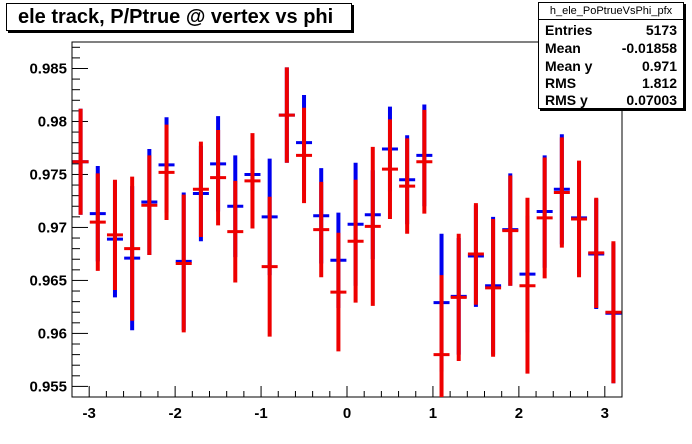 The height and width of the screenshot is (444, 692). What do you see at coordinates (347, 413) in the screenshot?
I see `x-tick-label: 0` at bounding box center [347, 413].